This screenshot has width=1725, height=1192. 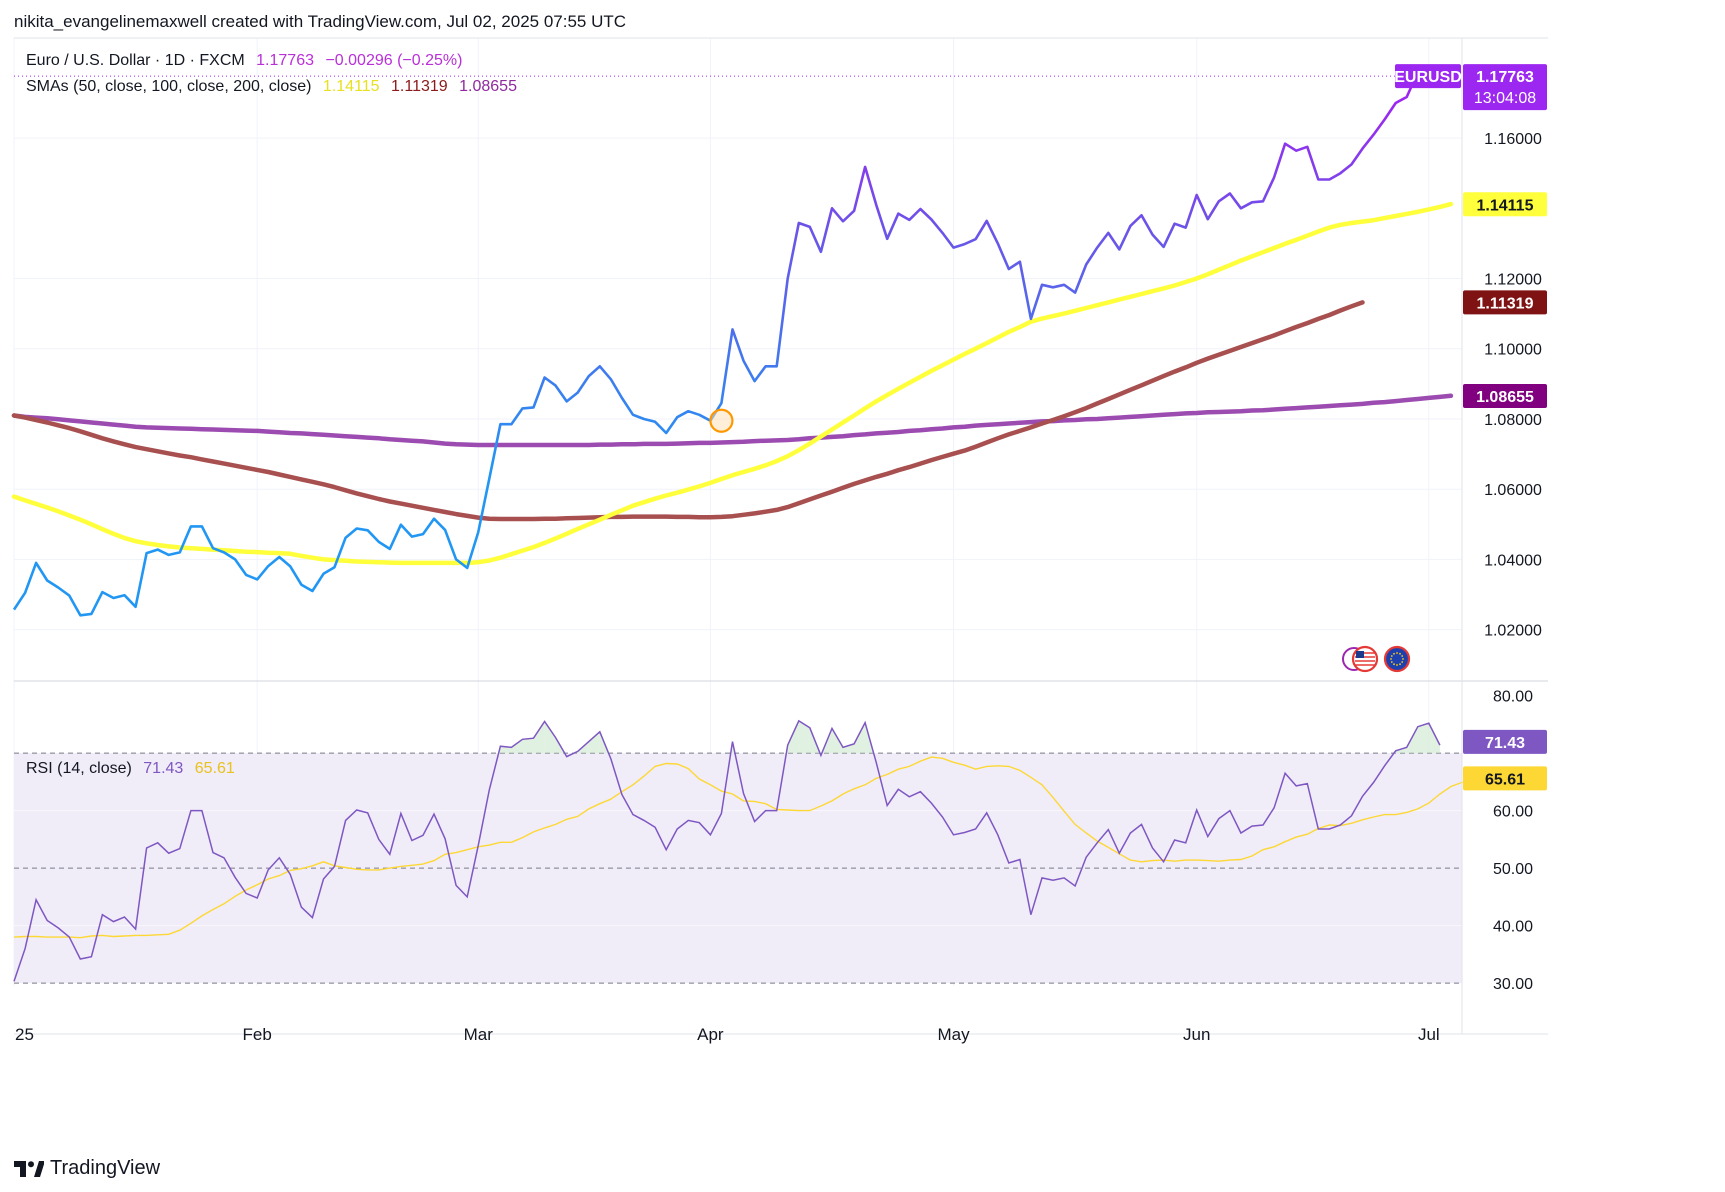 I want to click on sma50-badge: 1.14115, so click(x=1505, y=204).